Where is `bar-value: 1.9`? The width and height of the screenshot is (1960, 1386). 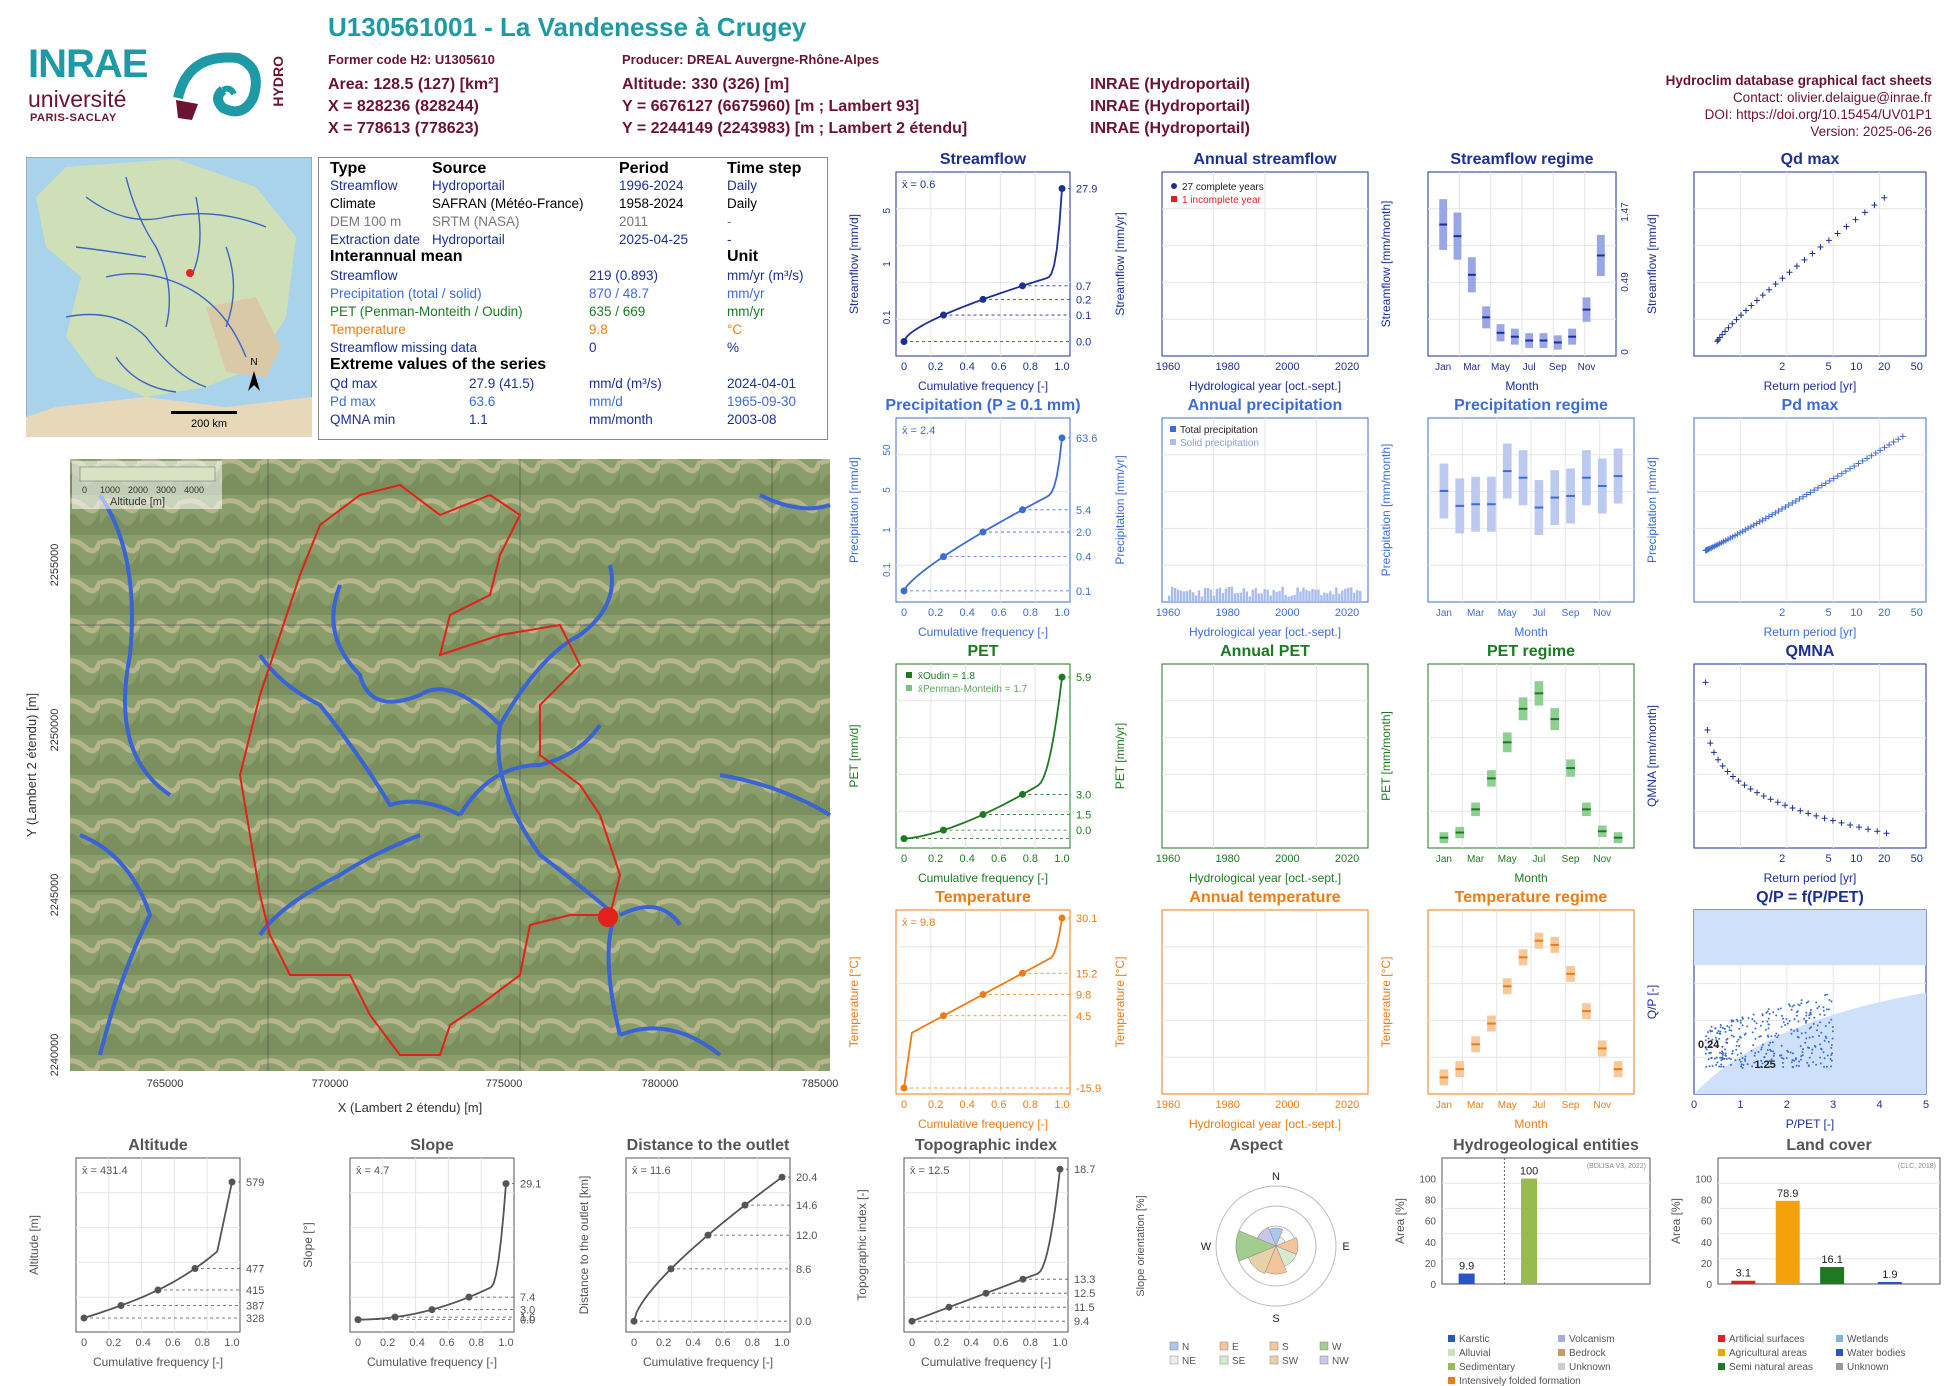
bar-value: 1.9 is located at coordinates (1889, 1275).